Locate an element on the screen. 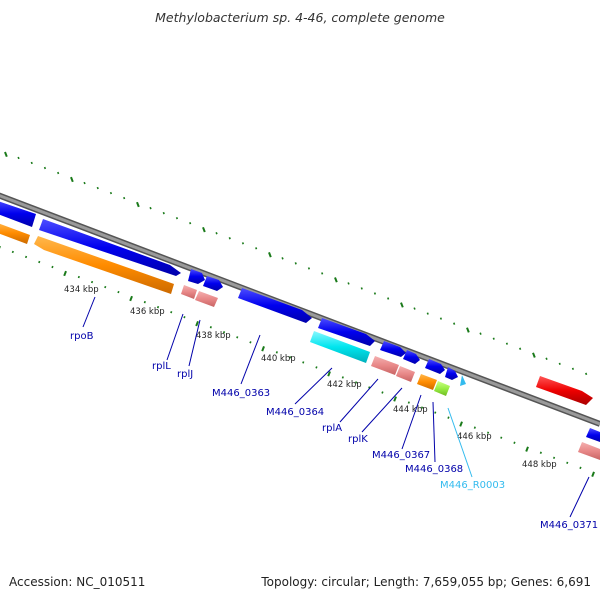 Image resolution: width=600 pixels, height=600 pixels. gene-label-M446_0367: M446_0367 is located at coordinates (401, 455).